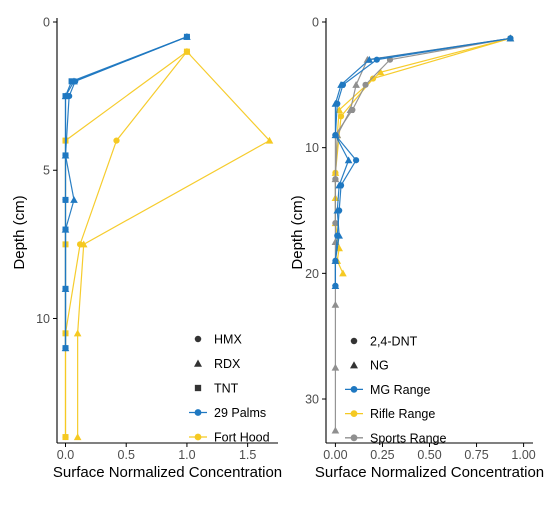  I want to click on x-tick-label: 0.0, so click(65, 455).